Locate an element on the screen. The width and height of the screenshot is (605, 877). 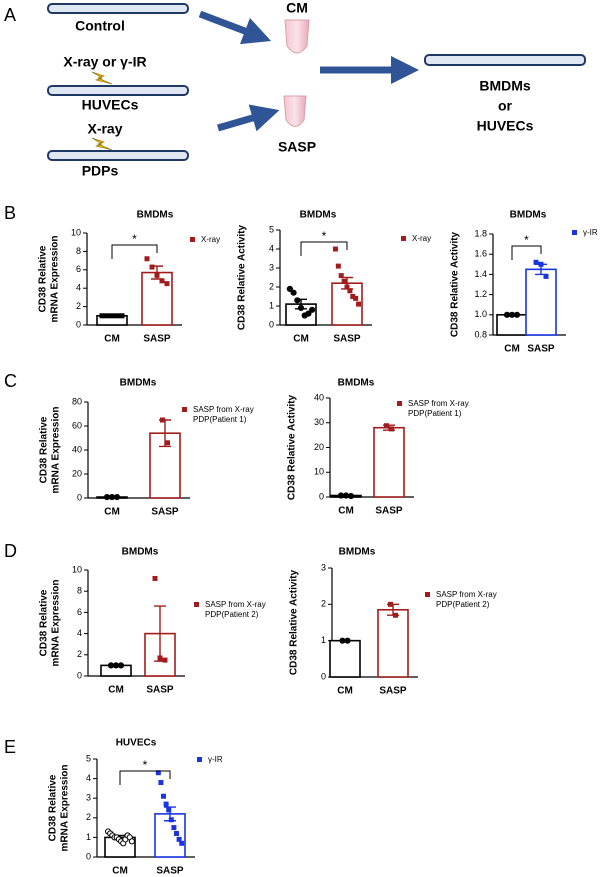
y-tick-label: 1 is located at coordinates (88, 837).